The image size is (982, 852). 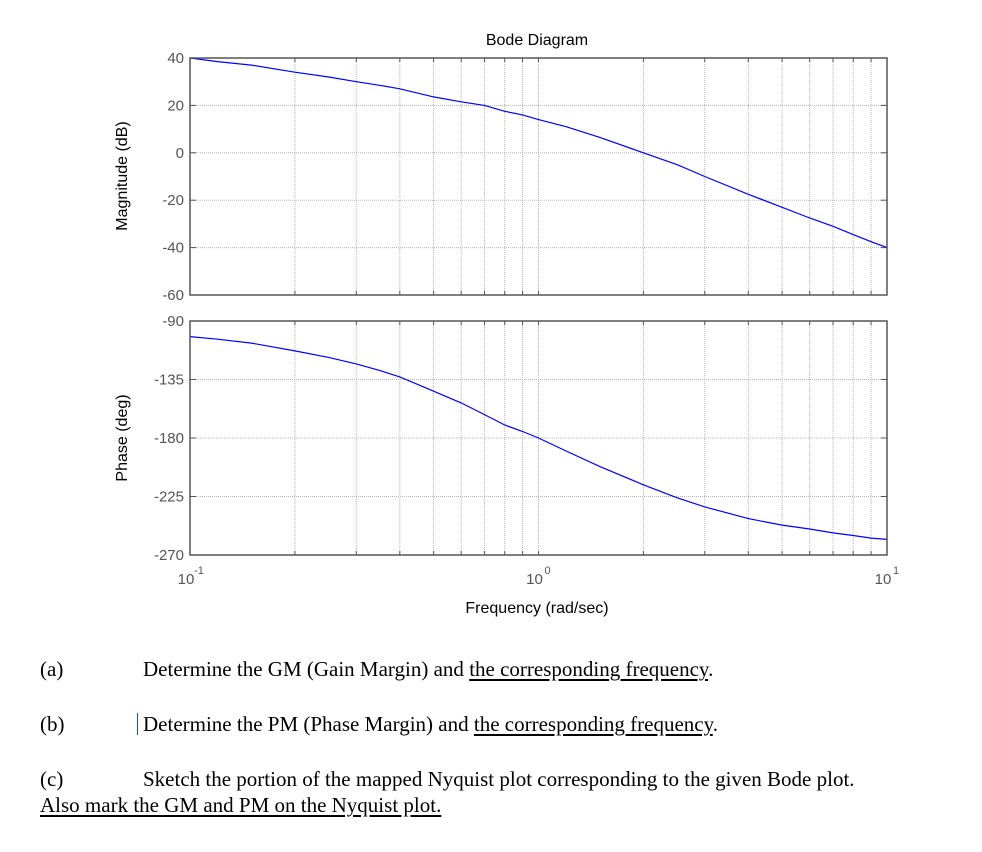 I want to click on y-tick-label: -225, so click(x=169, y=497).